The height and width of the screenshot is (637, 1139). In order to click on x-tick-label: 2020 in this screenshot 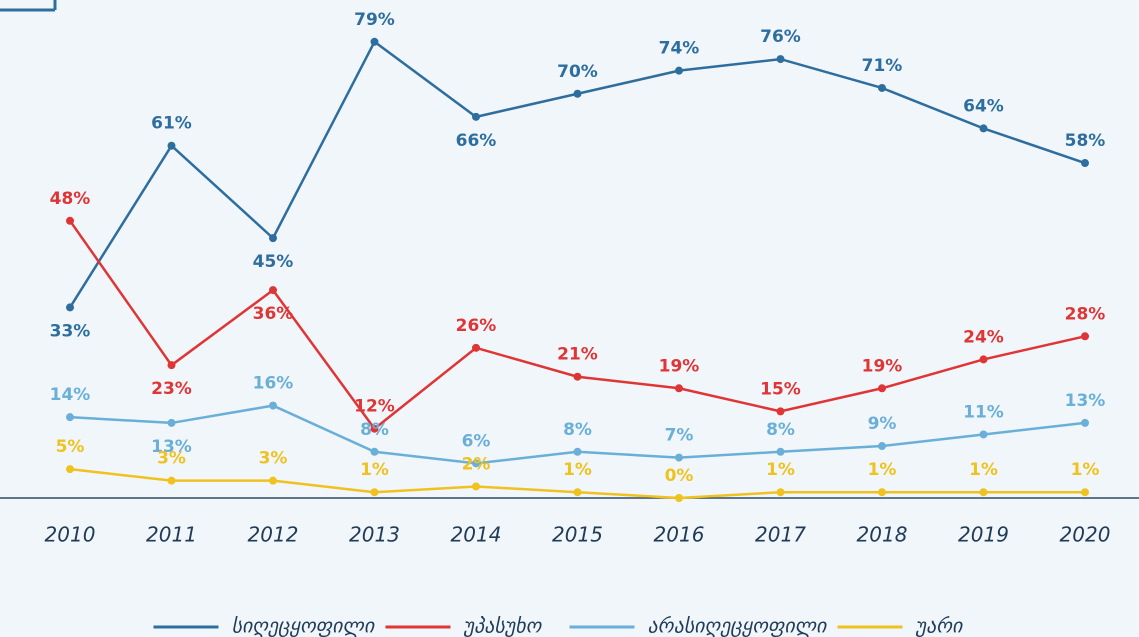, I will do `click(1085, 535)`.